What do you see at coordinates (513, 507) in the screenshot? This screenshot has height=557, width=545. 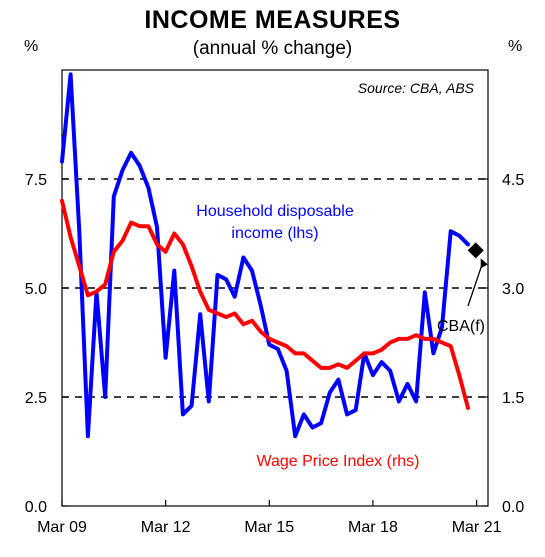 I see `right-tick-label-0: 0.0` at bounding box center [513, 507].